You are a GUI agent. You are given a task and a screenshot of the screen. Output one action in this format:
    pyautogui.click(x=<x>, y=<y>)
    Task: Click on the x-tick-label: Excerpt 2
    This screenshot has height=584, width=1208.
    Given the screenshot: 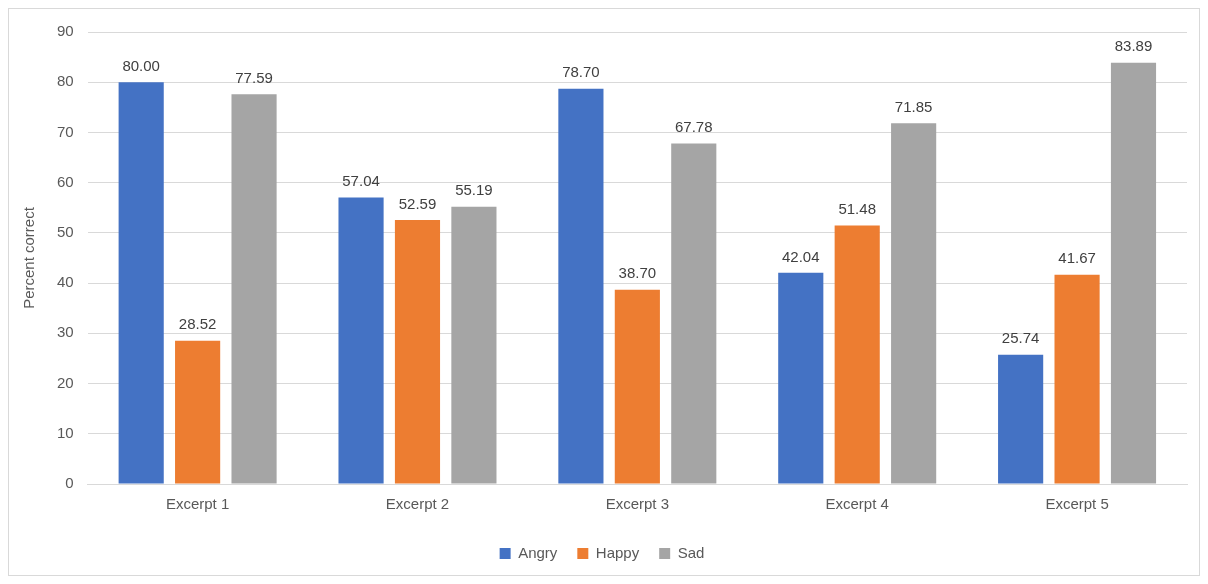 What is the action you would take?
    pyautogui.click(x=417, y=504)
    